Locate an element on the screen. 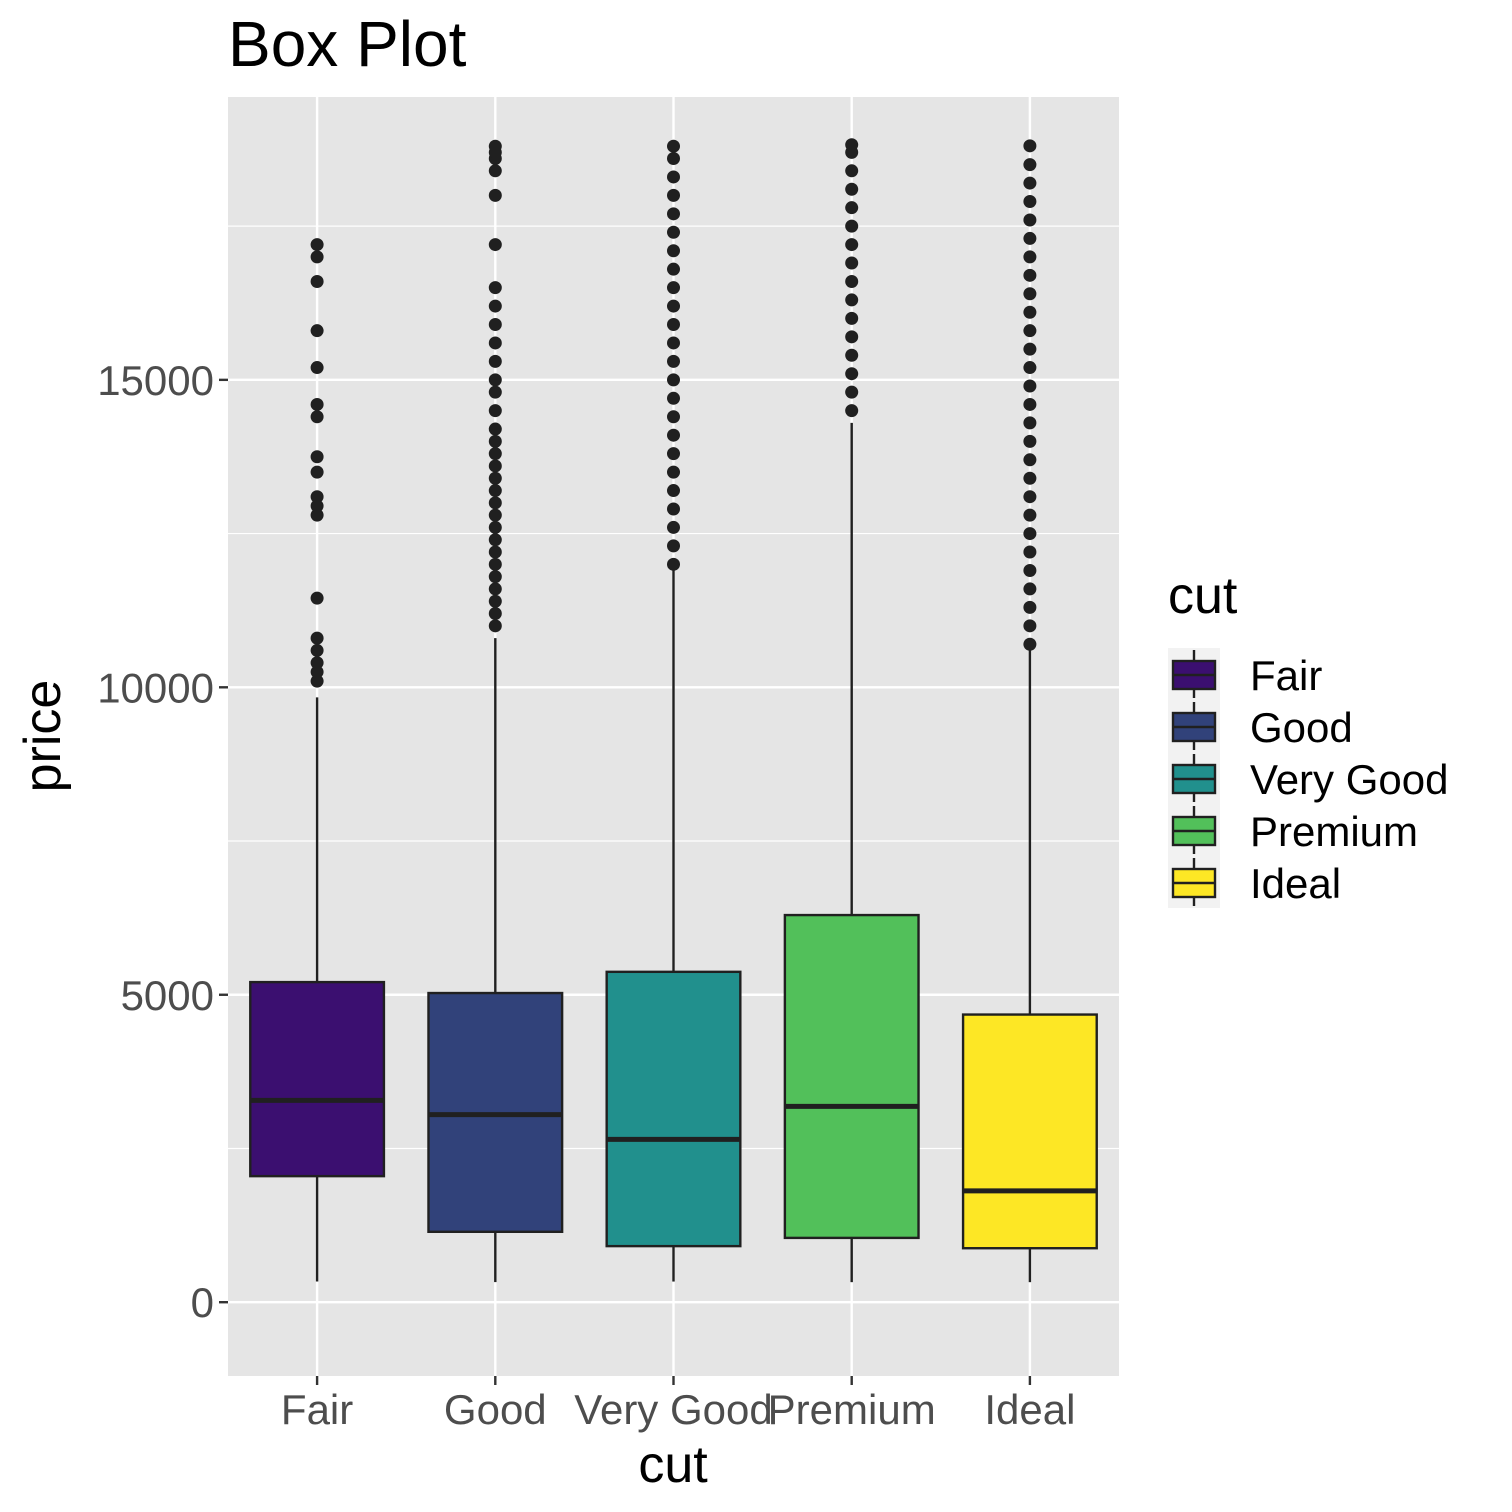 This screenshot has height=1512, width=1512. legend-label: Good is located at coordinates (1301, 727).